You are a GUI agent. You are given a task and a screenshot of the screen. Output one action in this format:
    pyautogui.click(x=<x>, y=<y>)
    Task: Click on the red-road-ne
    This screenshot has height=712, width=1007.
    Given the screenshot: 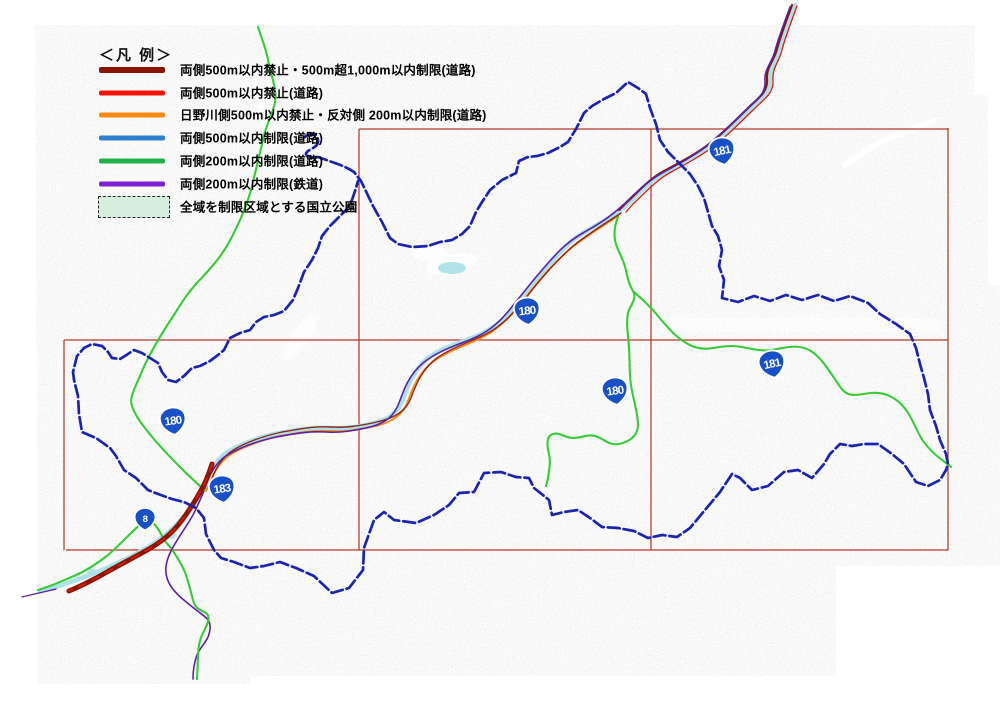 What is the action you would take?
    pyautogui.click(x=711, y=109)
    